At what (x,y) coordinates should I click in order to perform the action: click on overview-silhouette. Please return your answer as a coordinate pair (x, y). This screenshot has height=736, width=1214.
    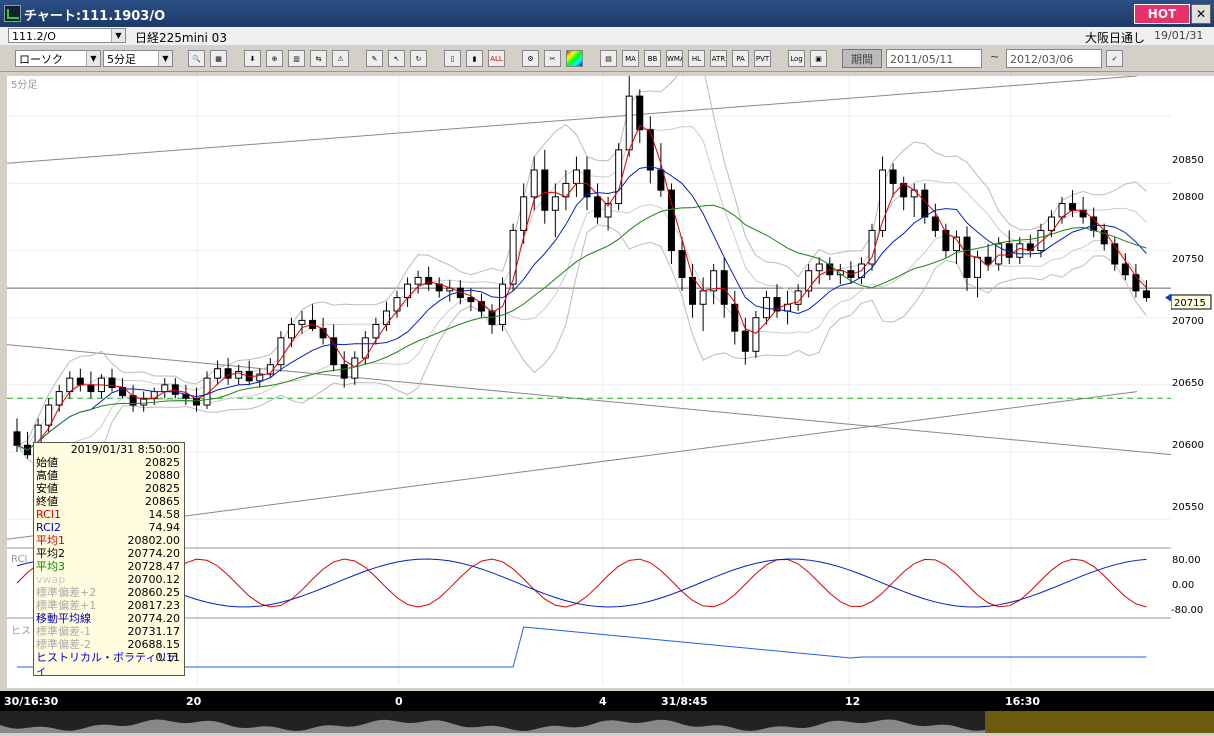
    Looking at the image, I should click on (607, 726).